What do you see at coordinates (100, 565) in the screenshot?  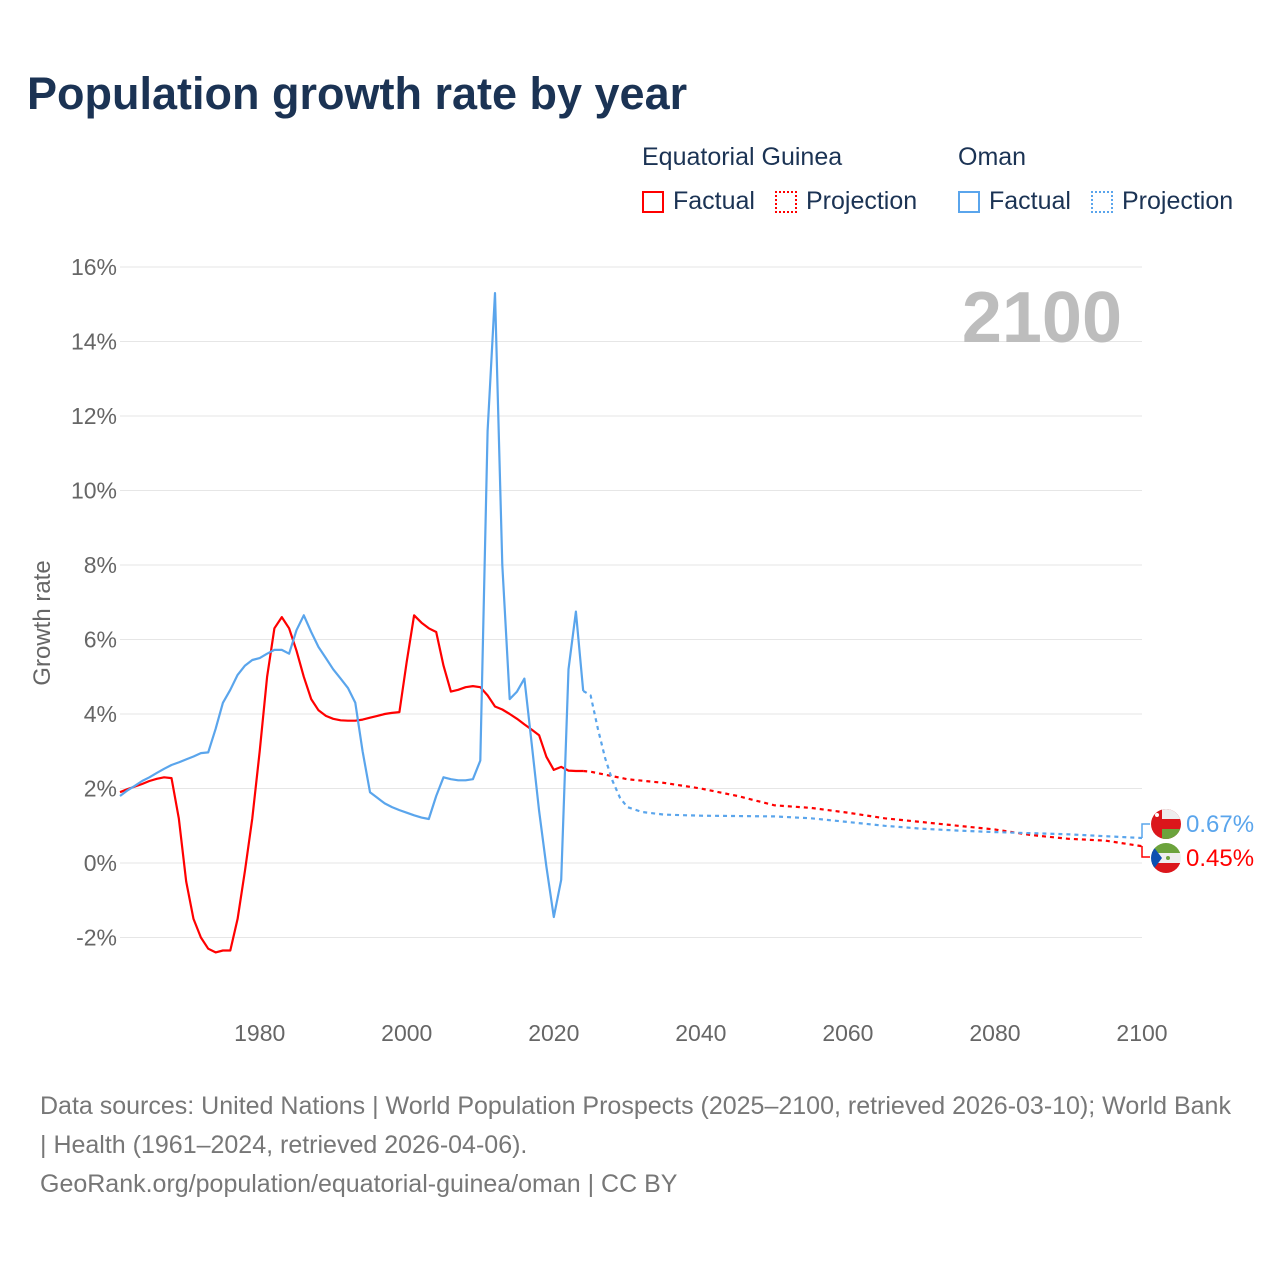 I see `y-tick-label: 8%` at bounding box center [100, 565].